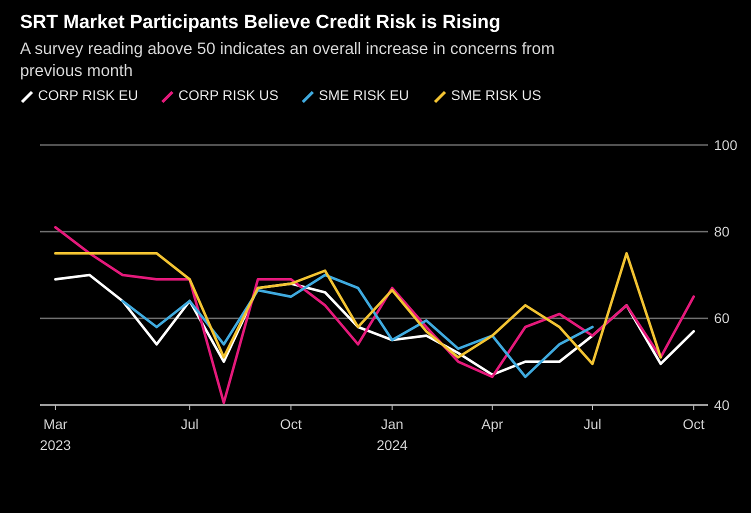 Image resolution: width=751 pixels, height=513 pixels. I want to click on y-tick-label: 40, so click(722, 404).